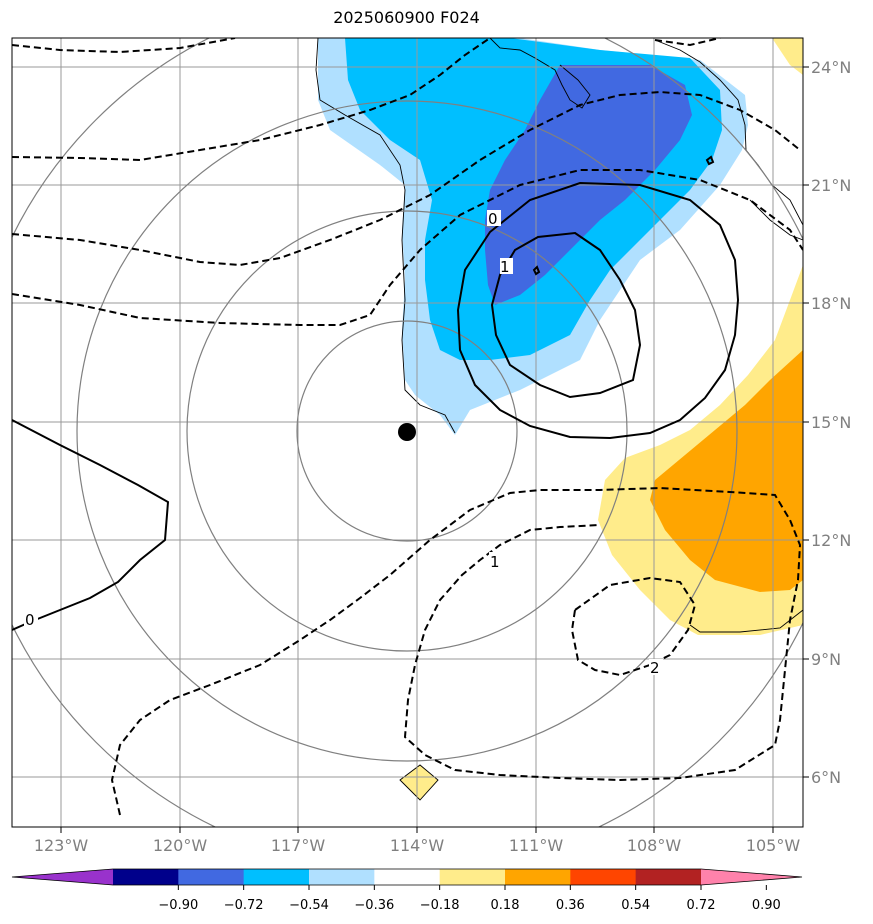  Describe the element at coordinates (766, 905) in the screenshot. I see `colorbar-tick-label: 0.90` at that location.